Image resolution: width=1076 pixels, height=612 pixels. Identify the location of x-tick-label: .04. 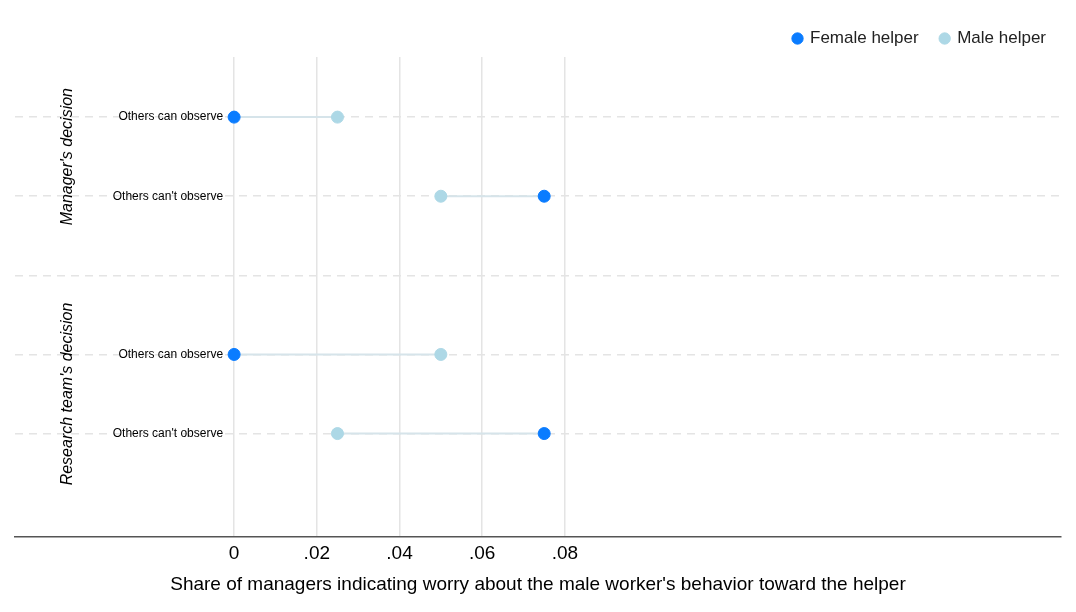
(400, 553).